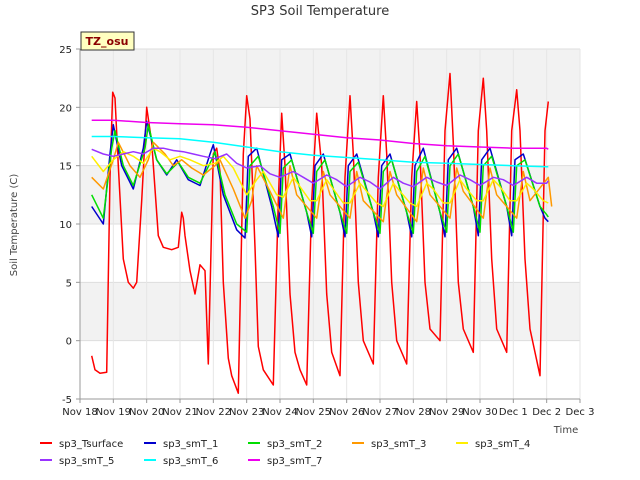 The height and width of the screenshot is (480, 640). I want to click on legend-label-sp3_Tsurface: sp3_Tsurface, so click(91, 444).